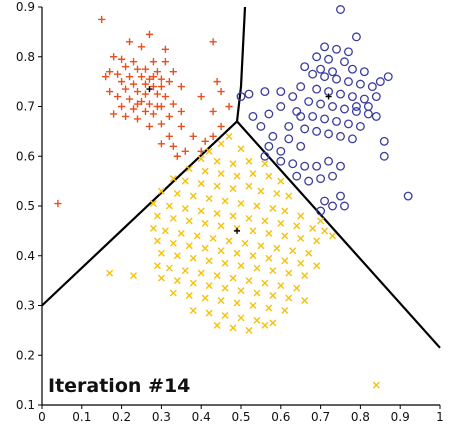  I want to click on blue-centroid, so click(328, 96).